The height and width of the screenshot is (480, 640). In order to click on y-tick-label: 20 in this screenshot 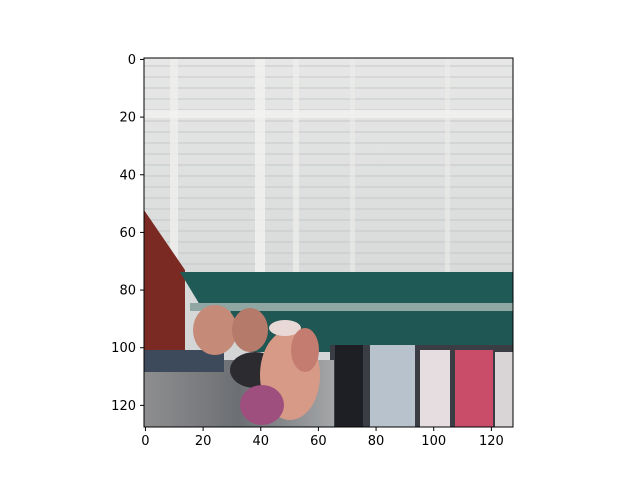, I will do `click(127, 118)`.